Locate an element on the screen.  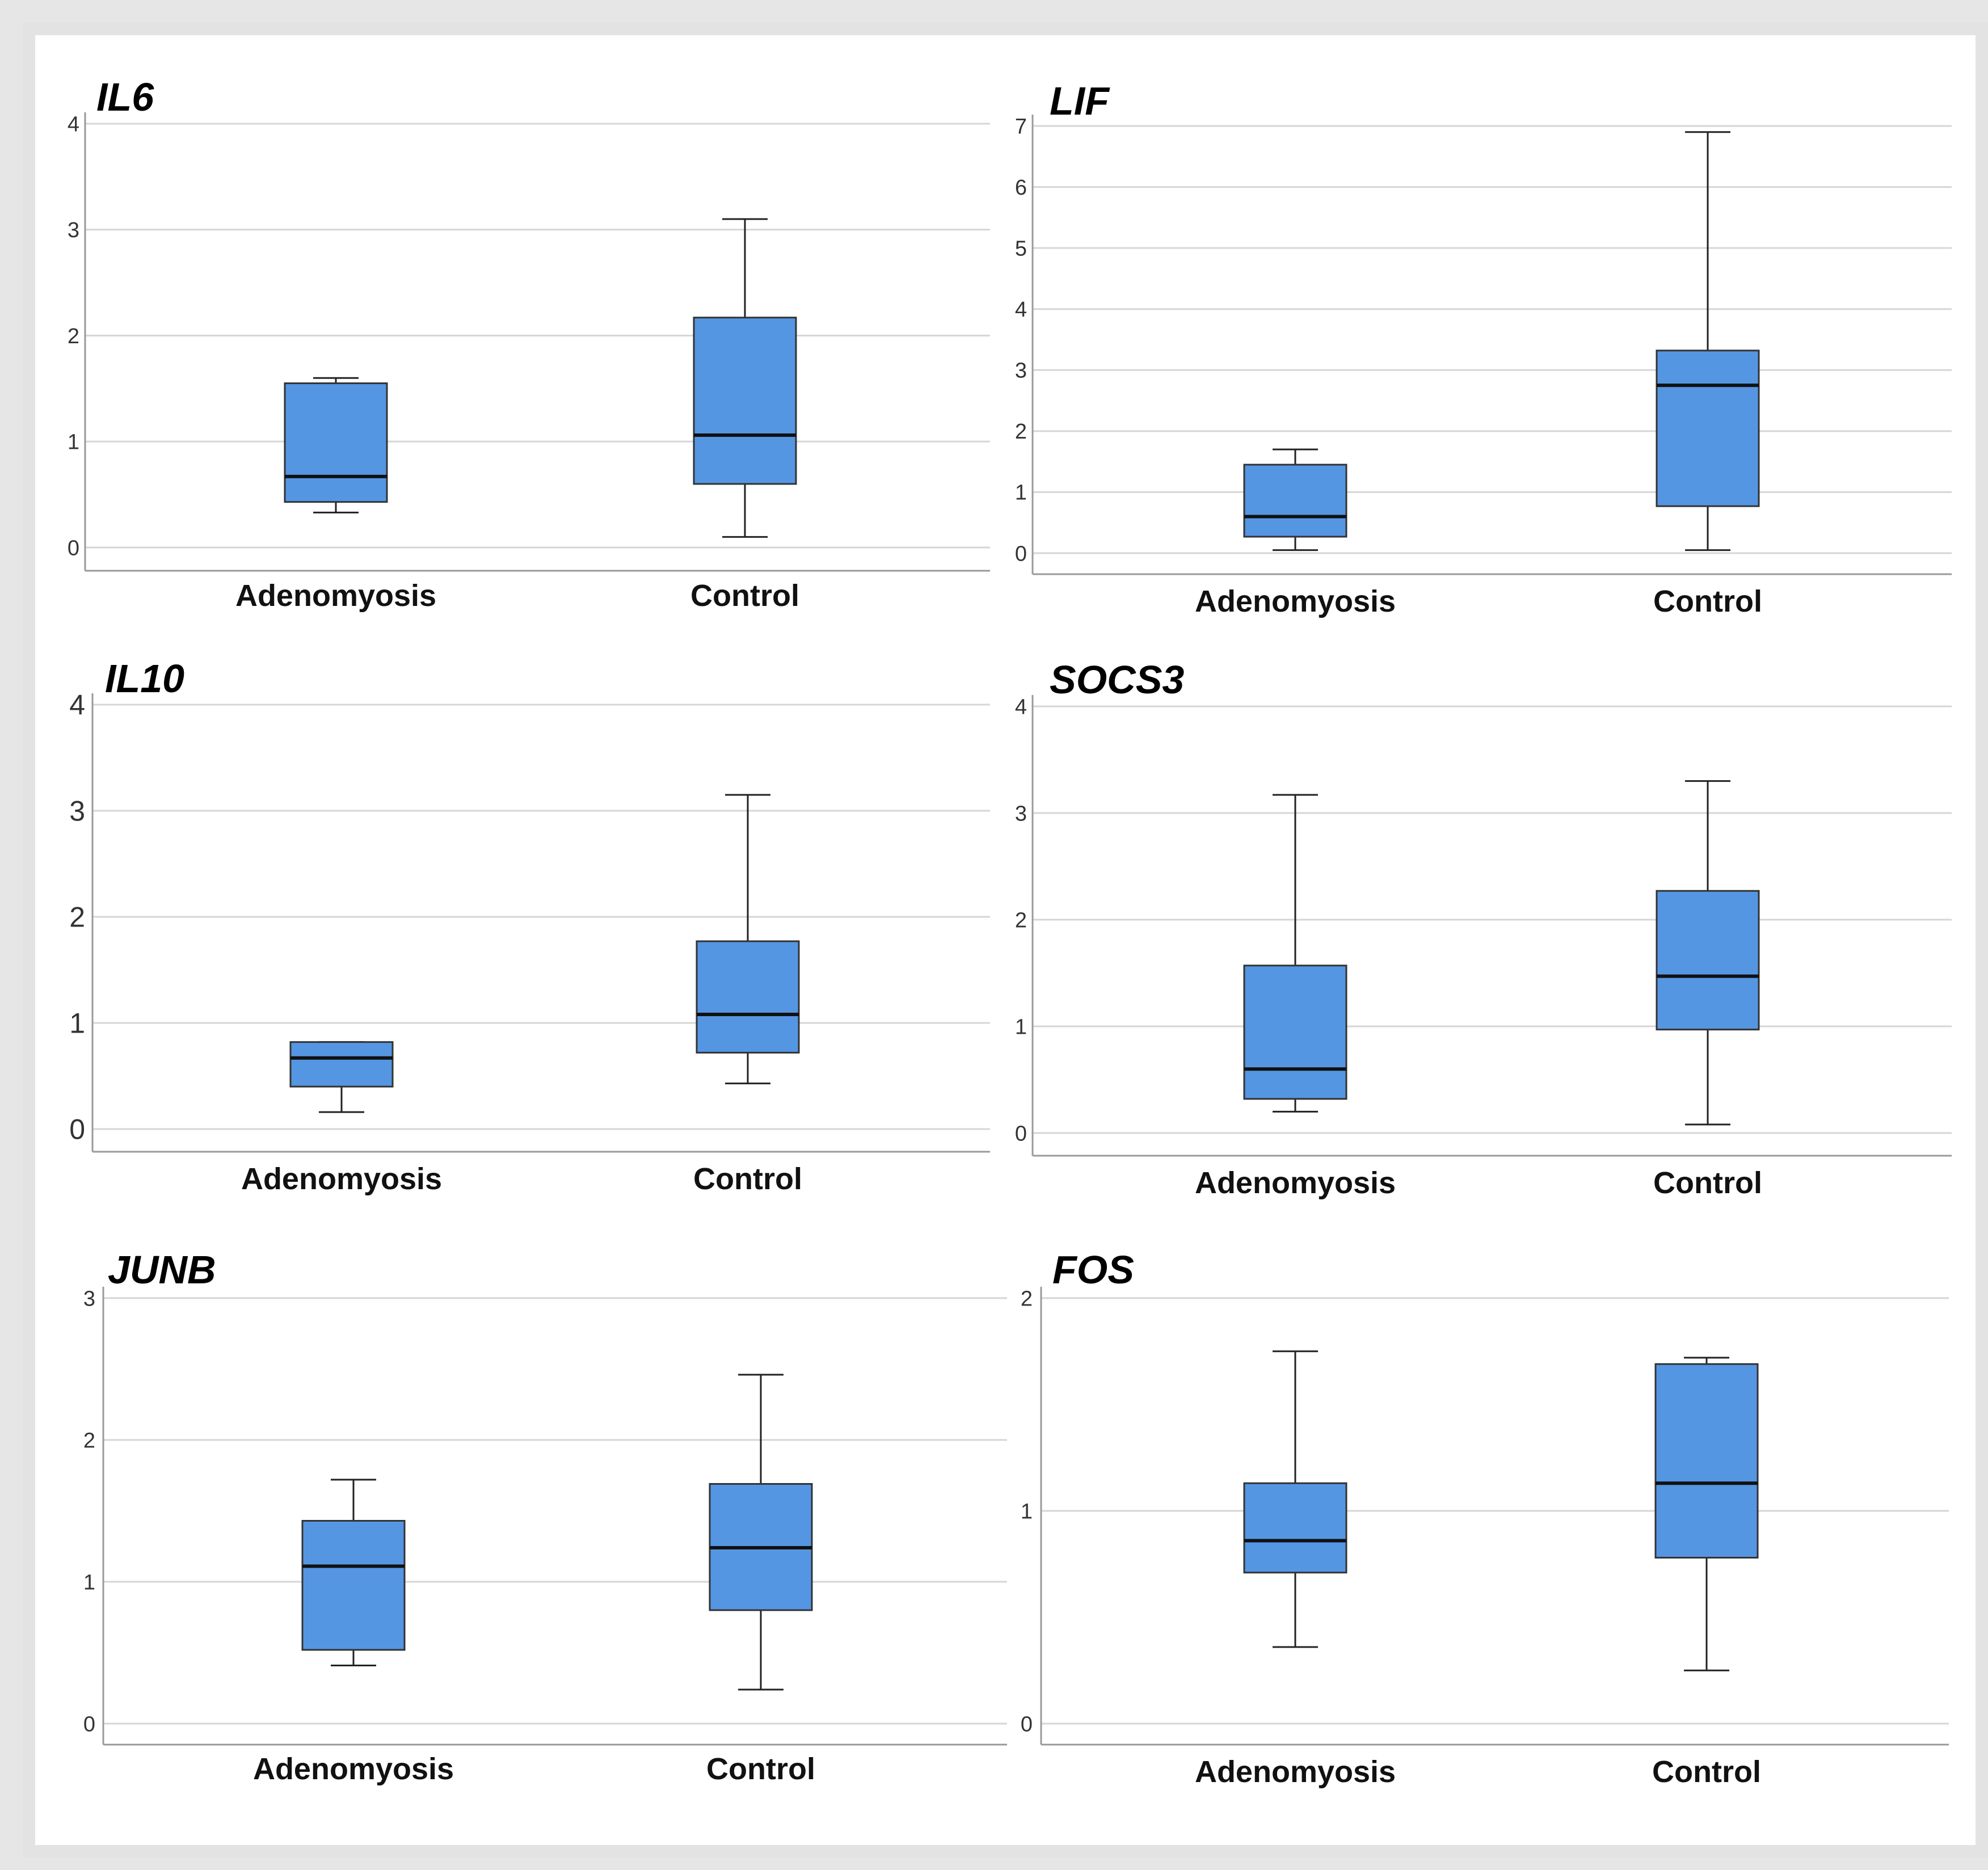
chart-title: IL10 is located at coordinates (144, 678).